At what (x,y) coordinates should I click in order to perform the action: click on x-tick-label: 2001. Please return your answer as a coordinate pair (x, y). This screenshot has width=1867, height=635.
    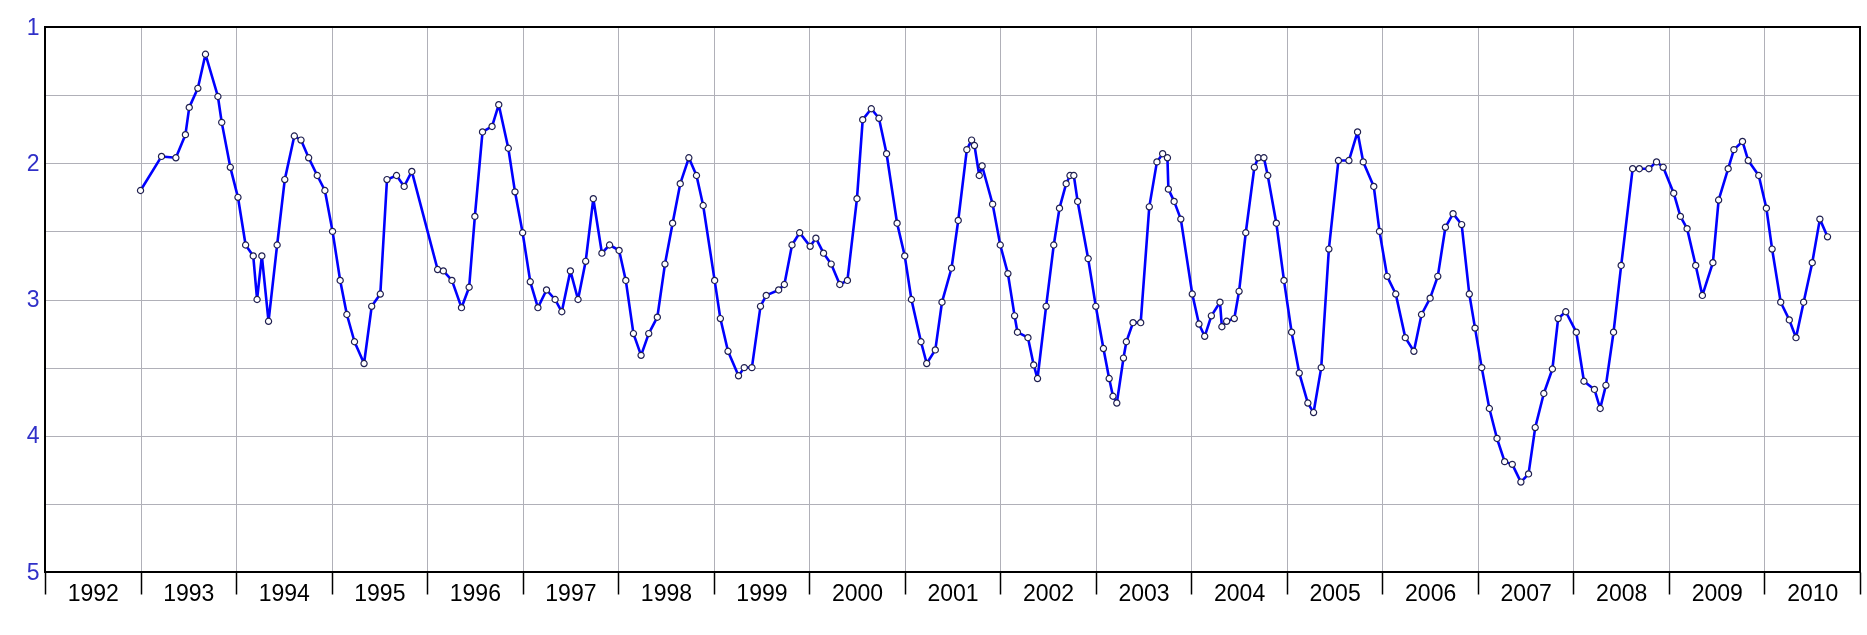
    Looking at the image, I should click on (953, 592).